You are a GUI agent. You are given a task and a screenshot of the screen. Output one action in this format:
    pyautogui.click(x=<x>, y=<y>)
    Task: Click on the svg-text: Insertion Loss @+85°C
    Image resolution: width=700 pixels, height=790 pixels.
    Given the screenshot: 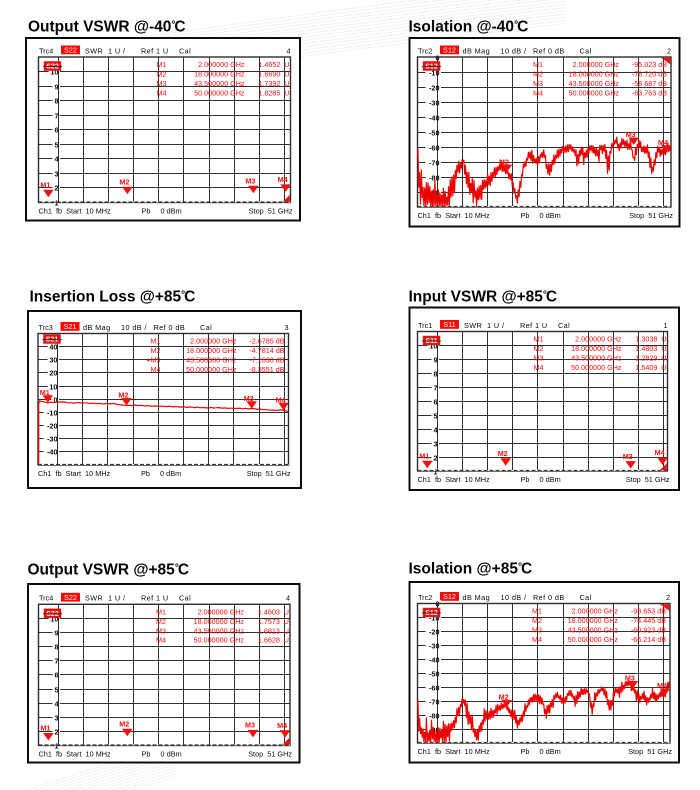 What is the action you would take?
    pyautogui.click(x=113, y=297)
    